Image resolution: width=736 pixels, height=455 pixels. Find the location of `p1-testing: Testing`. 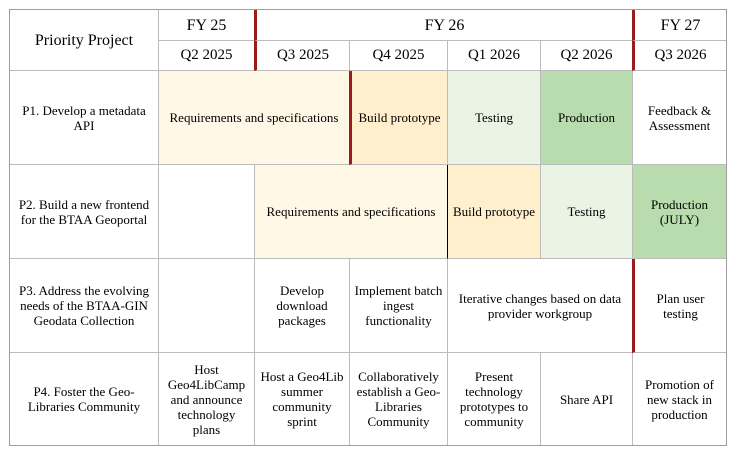

p1-testing: Testing is located at coordinates (493, 118).